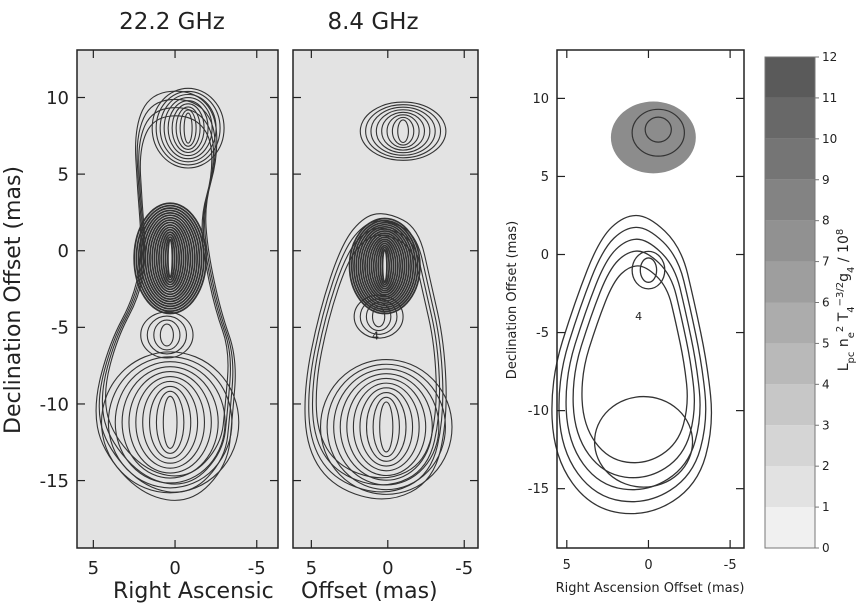 Image resolution: width=859 pixels, height=612 pixels. Describe the element at coordinates (826, 221) in the screenshot. I see `colorbar-tick-label: 8` at that location.